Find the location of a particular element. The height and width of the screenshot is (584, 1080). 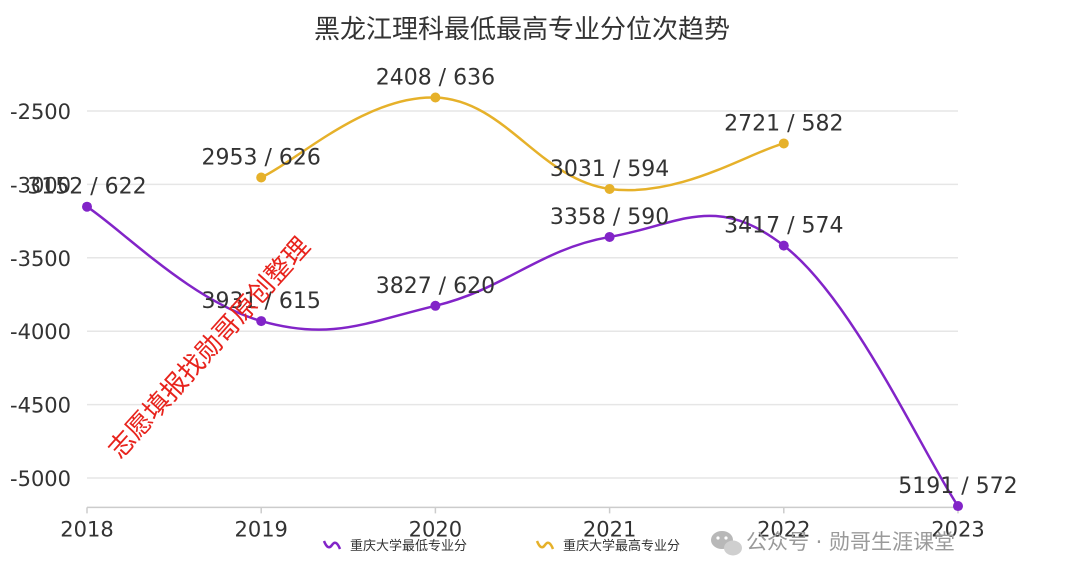

legend-item-1: 重庆大学最低专业分 is located at coordinates (394, 546).